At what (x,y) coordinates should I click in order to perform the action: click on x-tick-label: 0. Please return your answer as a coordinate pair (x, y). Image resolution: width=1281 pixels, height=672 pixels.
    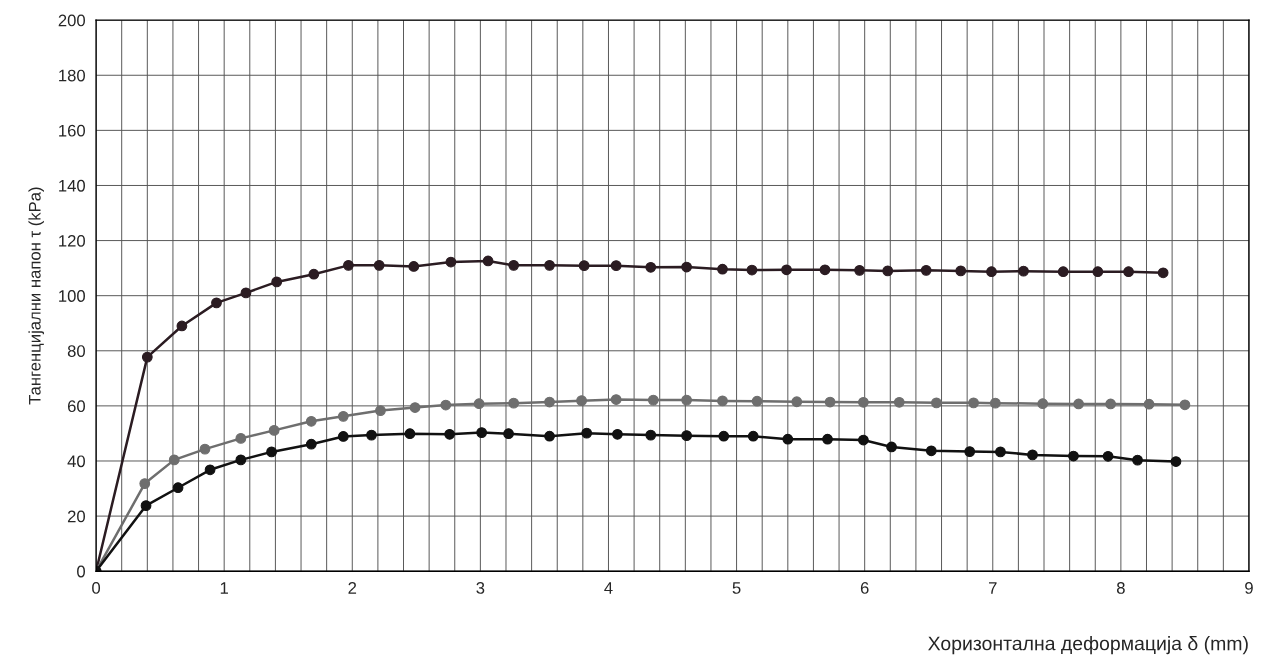
    Looking at the image, I should click on (96, 588).